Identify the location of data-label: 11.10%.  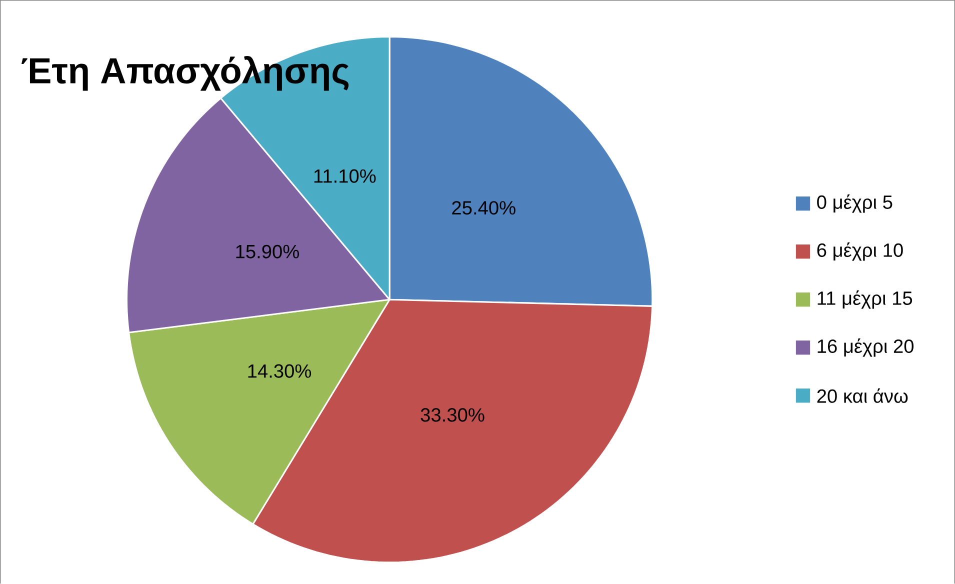
(345, 176).